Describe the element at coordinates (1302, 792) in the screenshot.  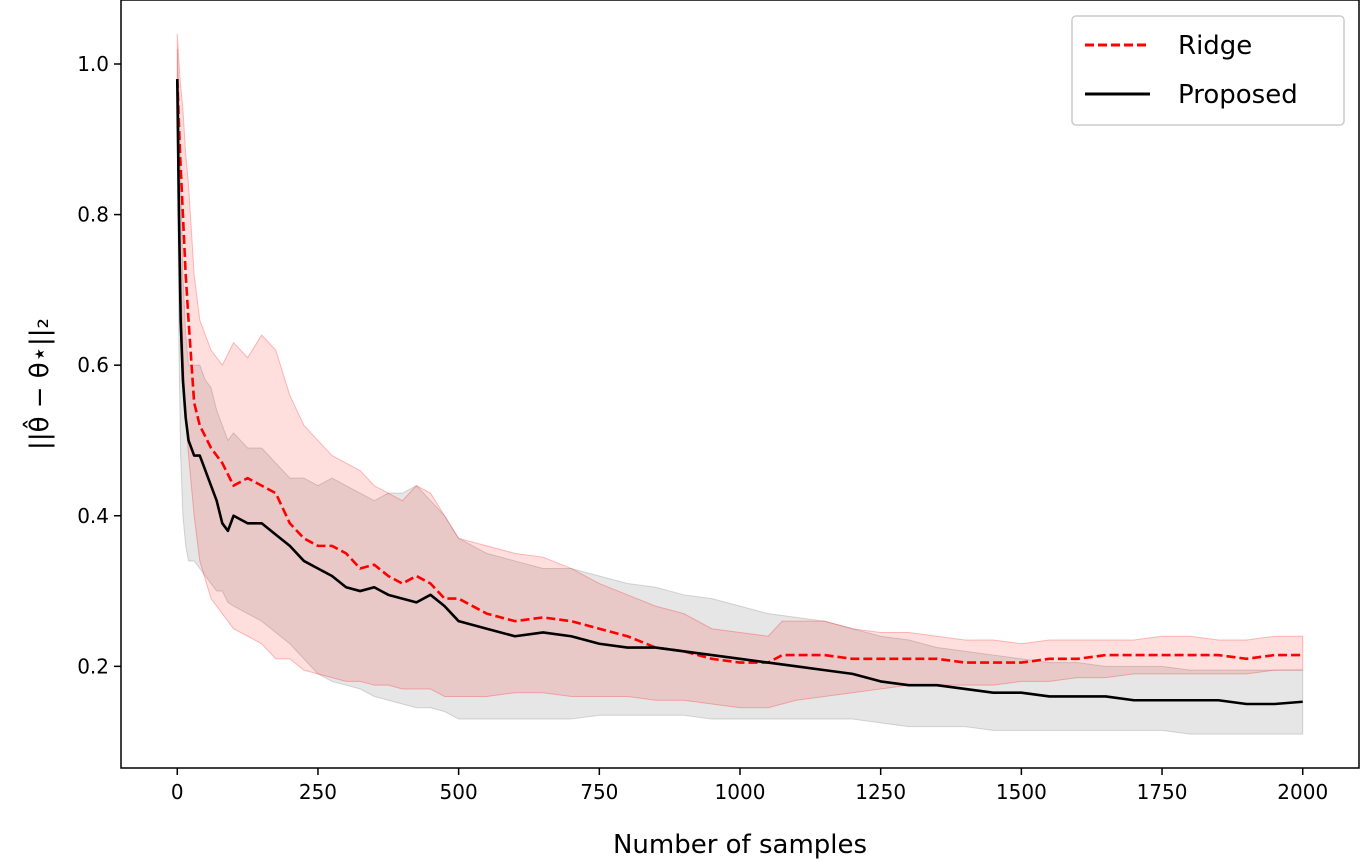
I see `x-tick-label: 2000` at that location.